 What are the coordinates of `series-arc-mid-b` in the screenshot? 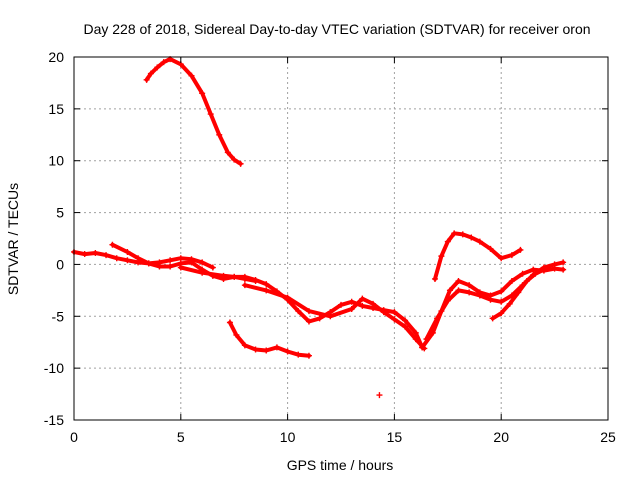 It's located at (334, 317).